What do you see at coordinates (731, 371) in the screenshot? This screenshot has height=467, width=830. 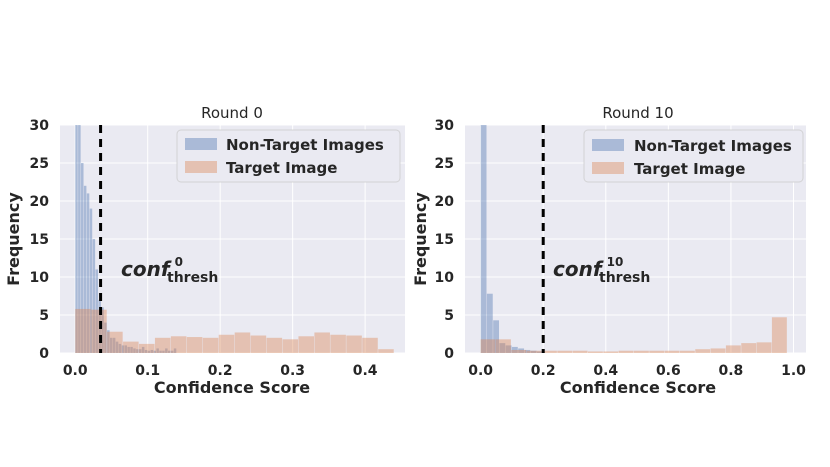 I see `x-tick-label: 0.8` at bounding box center [731, 371].